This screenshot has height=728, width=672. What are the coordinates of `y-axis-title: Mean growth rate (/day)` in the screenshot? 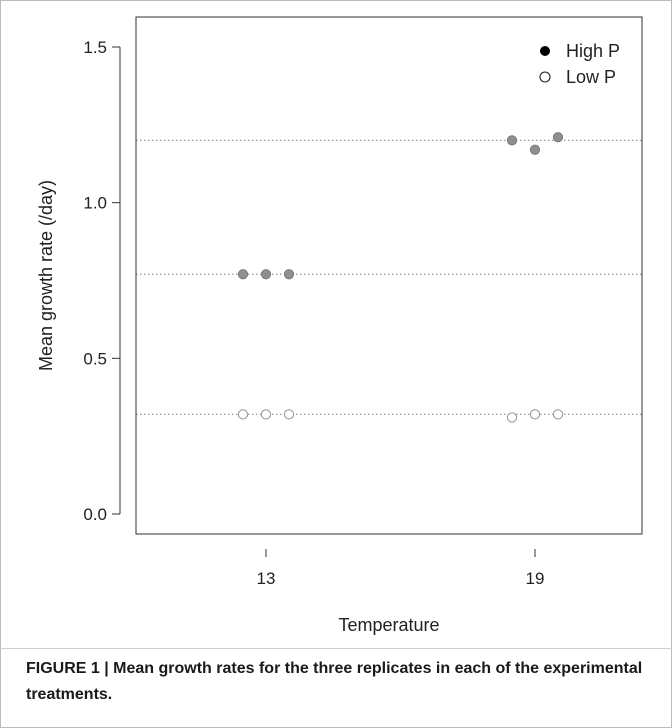 It's located at (46, 275).